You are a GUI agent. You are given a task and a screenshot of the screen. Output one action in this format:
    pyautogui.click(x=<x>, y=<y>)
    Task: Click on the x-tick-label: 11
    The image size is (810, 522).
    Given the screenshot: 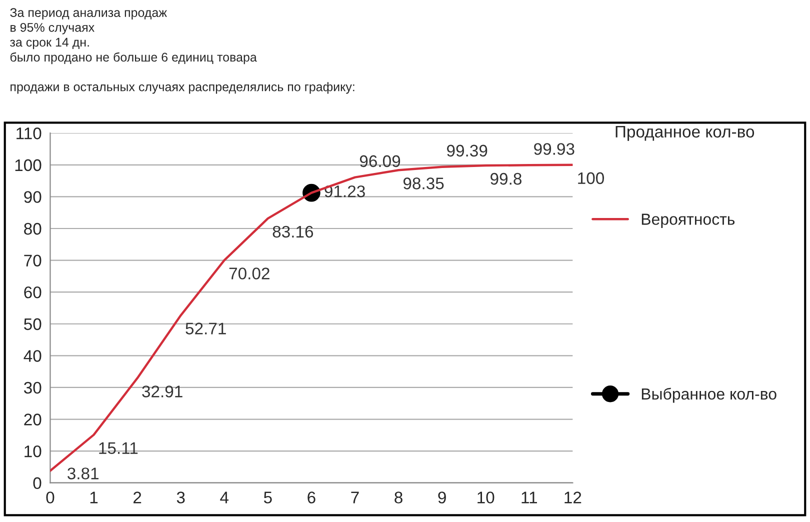 What is the action you would take?
    pyautogui.click(x=529, y=498)
    